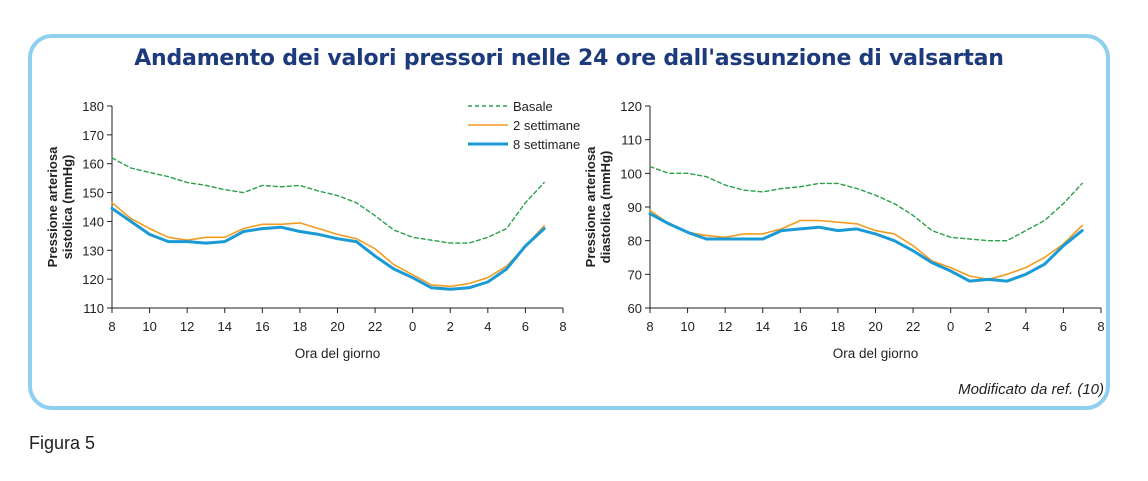 Image resolution: width=1148 pixels, height=481 pixels. I want to click on legend-label: Basale, so click(533, 106).